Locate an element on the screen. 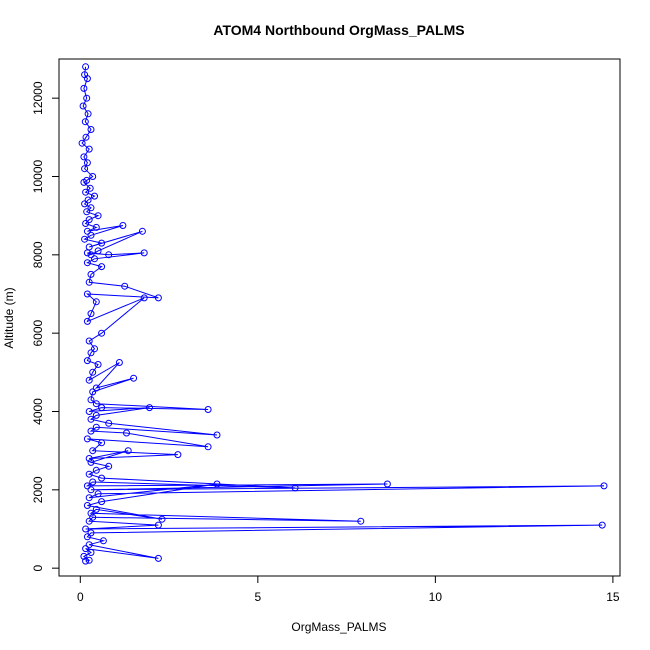 The image size is (650, 650). y-tick-label: 0 is located at coordinates (38, 568).